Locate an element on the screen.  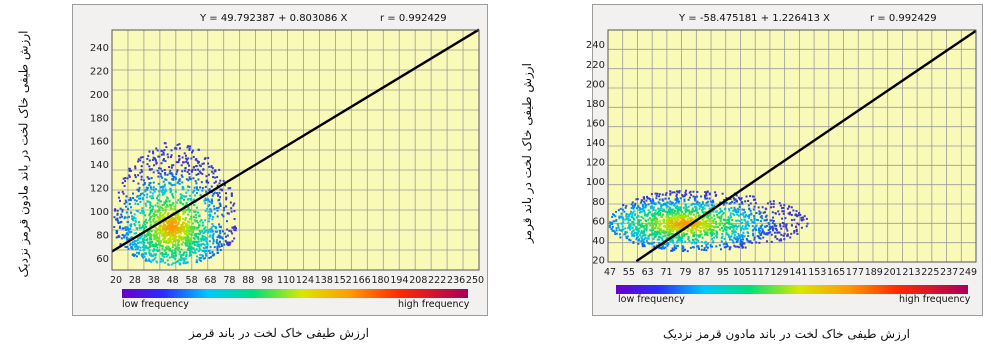
y-tick-label: 200 is located at coordinates (99, 95).